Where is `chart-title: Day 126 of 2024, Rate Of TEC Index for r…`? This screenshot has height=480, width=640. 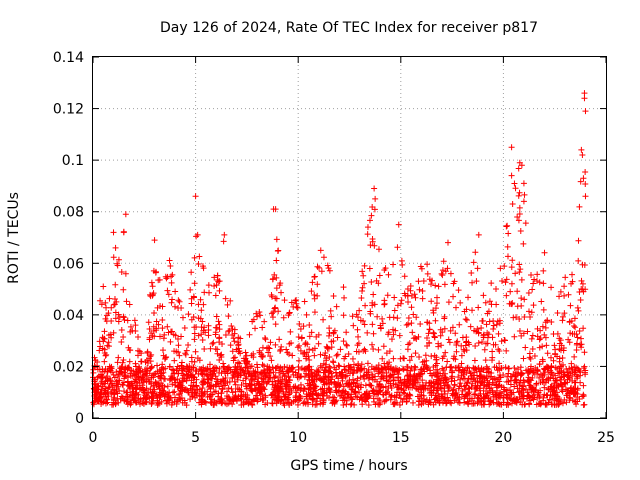 chart-title: Day 126 of 2024, Rate Of TEC Index for r… is located at coordinates (349, 28).